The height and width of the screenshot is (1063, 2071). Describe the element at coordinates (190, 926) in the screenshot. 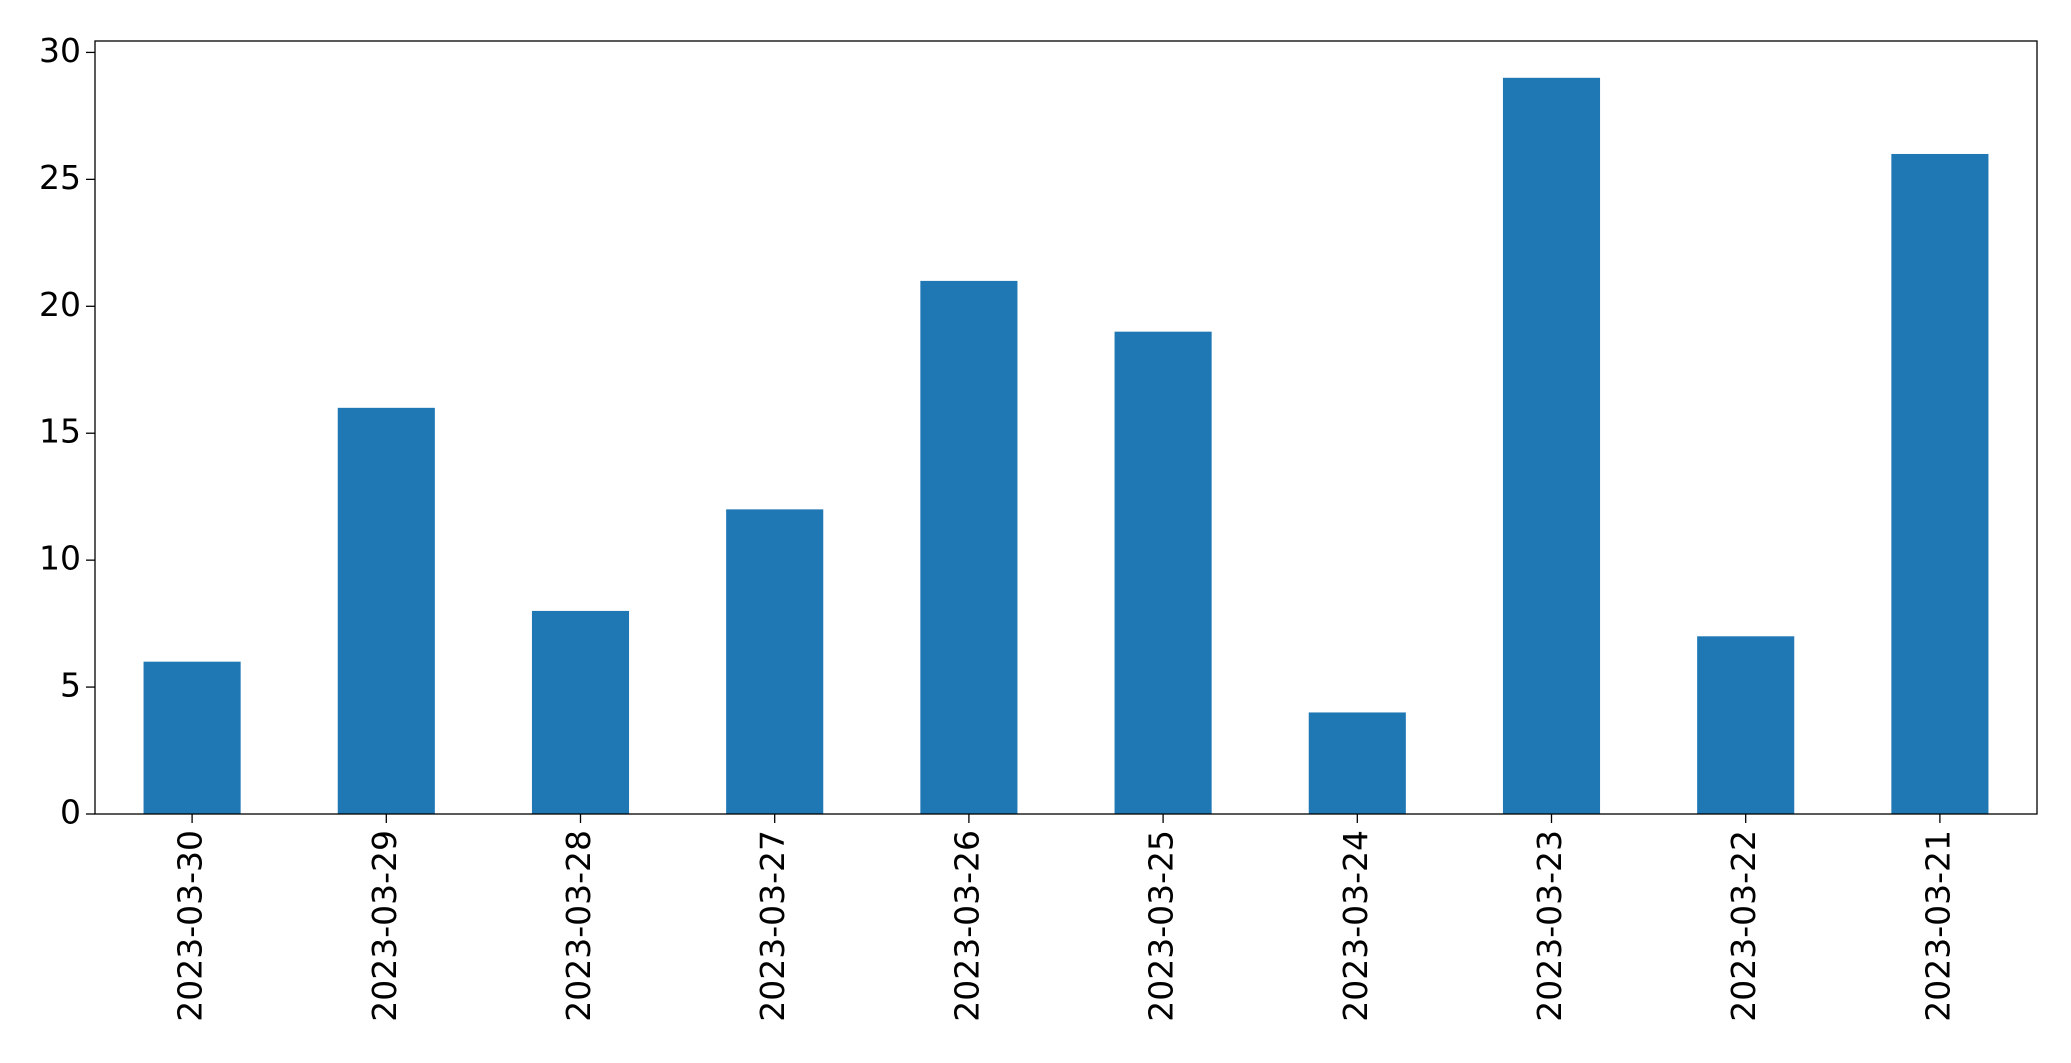

I see `x-tick-label: 2023-03-30` at that location.